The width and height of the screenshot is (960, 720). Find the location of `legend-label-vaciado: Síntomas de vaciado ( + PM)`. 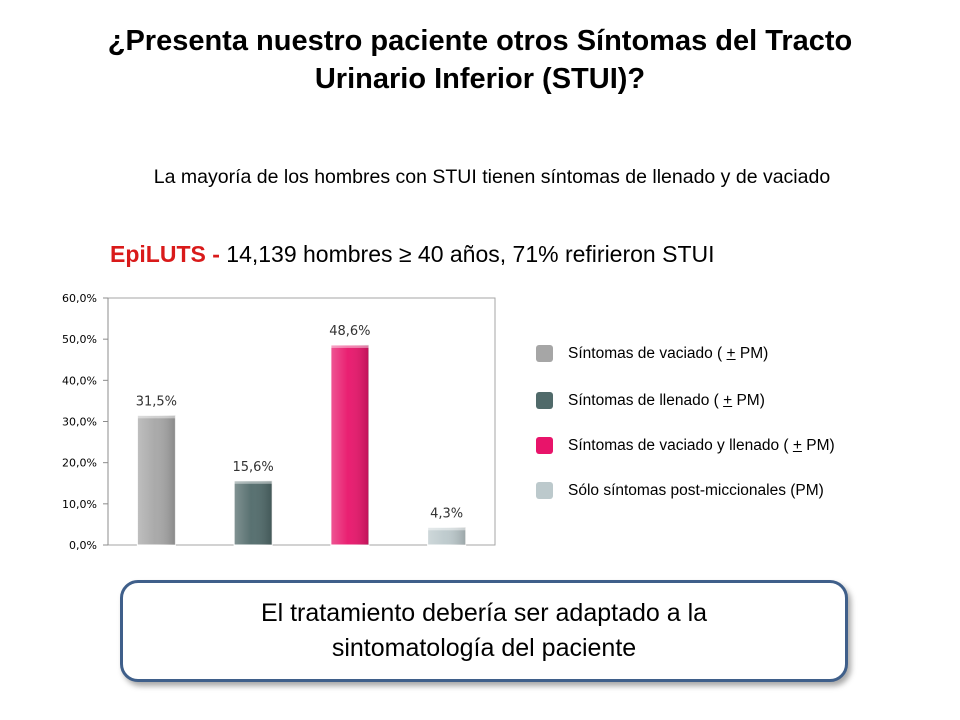

legend-label-vaciado: Síntomas de vaciado ( + PM) is located at coordinates (668, 353).